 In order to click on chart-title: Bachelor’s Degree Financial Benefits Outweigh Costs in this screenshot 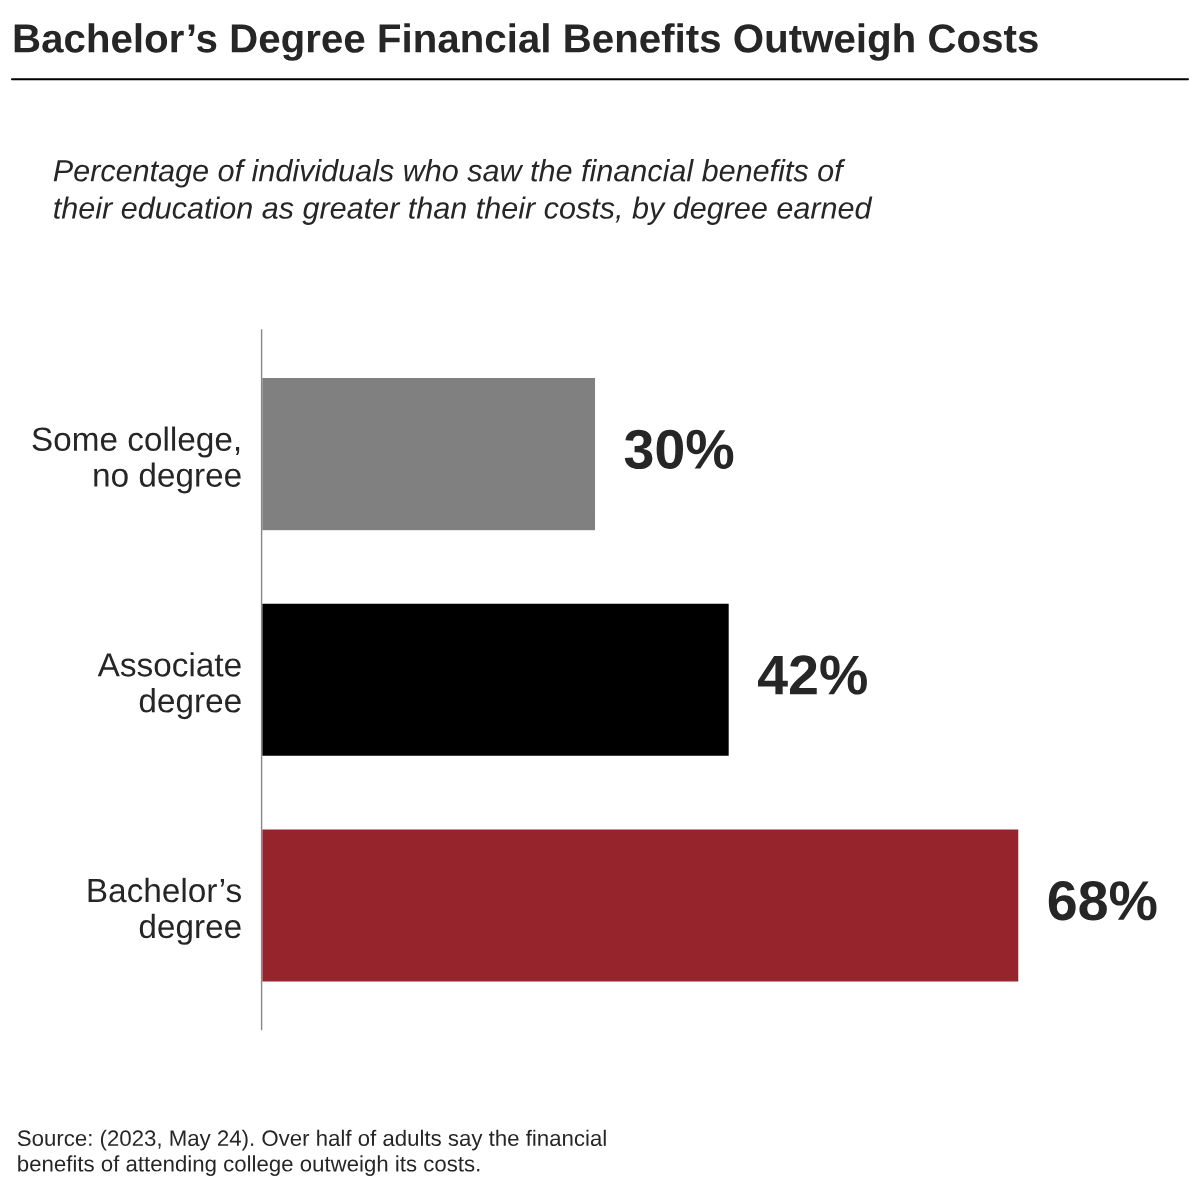, I will do `click(526, 42)`.